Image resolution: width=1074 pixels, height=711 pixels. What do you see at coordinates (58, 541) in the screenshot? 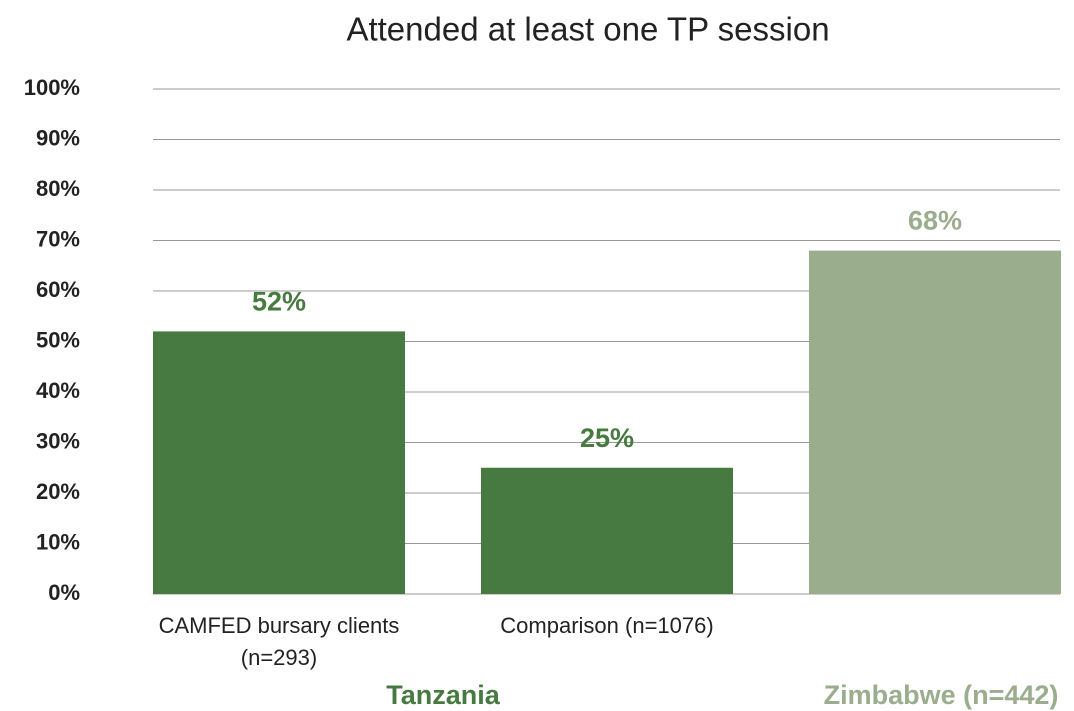
I see `y-tick-label: 10%` at bounding box center [58, 541].